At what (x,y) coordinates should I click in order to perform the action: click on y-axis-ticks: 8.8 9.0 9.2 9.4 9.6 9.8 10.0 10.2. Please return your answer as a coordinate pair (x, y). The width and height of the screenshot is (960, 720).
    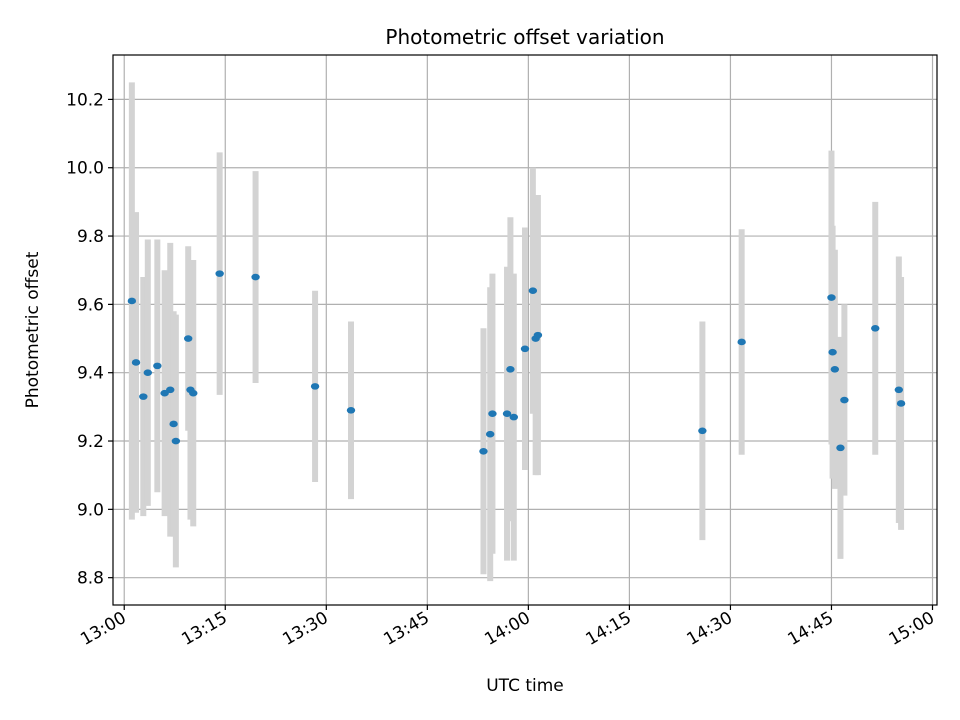
    Looking at the image, I should click on (89, 339).